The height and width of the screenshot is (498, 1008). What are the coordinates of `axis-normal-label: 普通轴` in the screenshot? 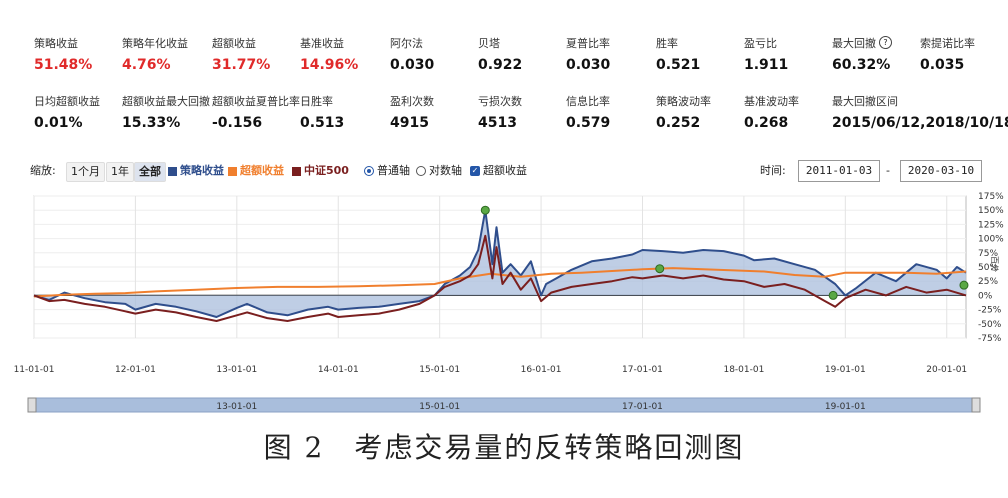 It's located at (393, 170).